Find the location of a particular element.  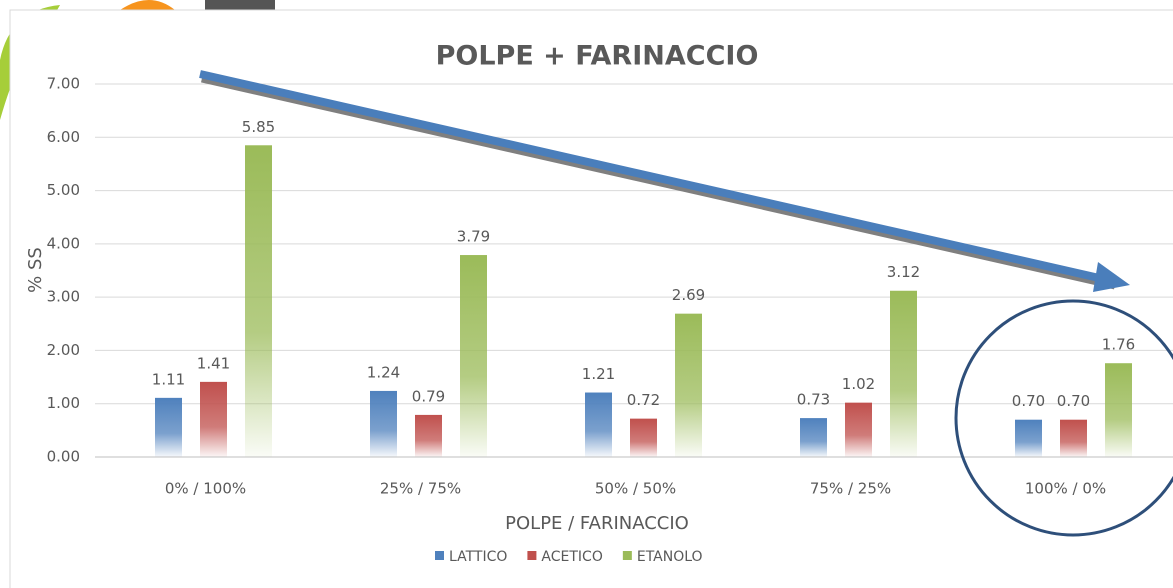

data-label: 1.24 is located at coordinates (383, 372).